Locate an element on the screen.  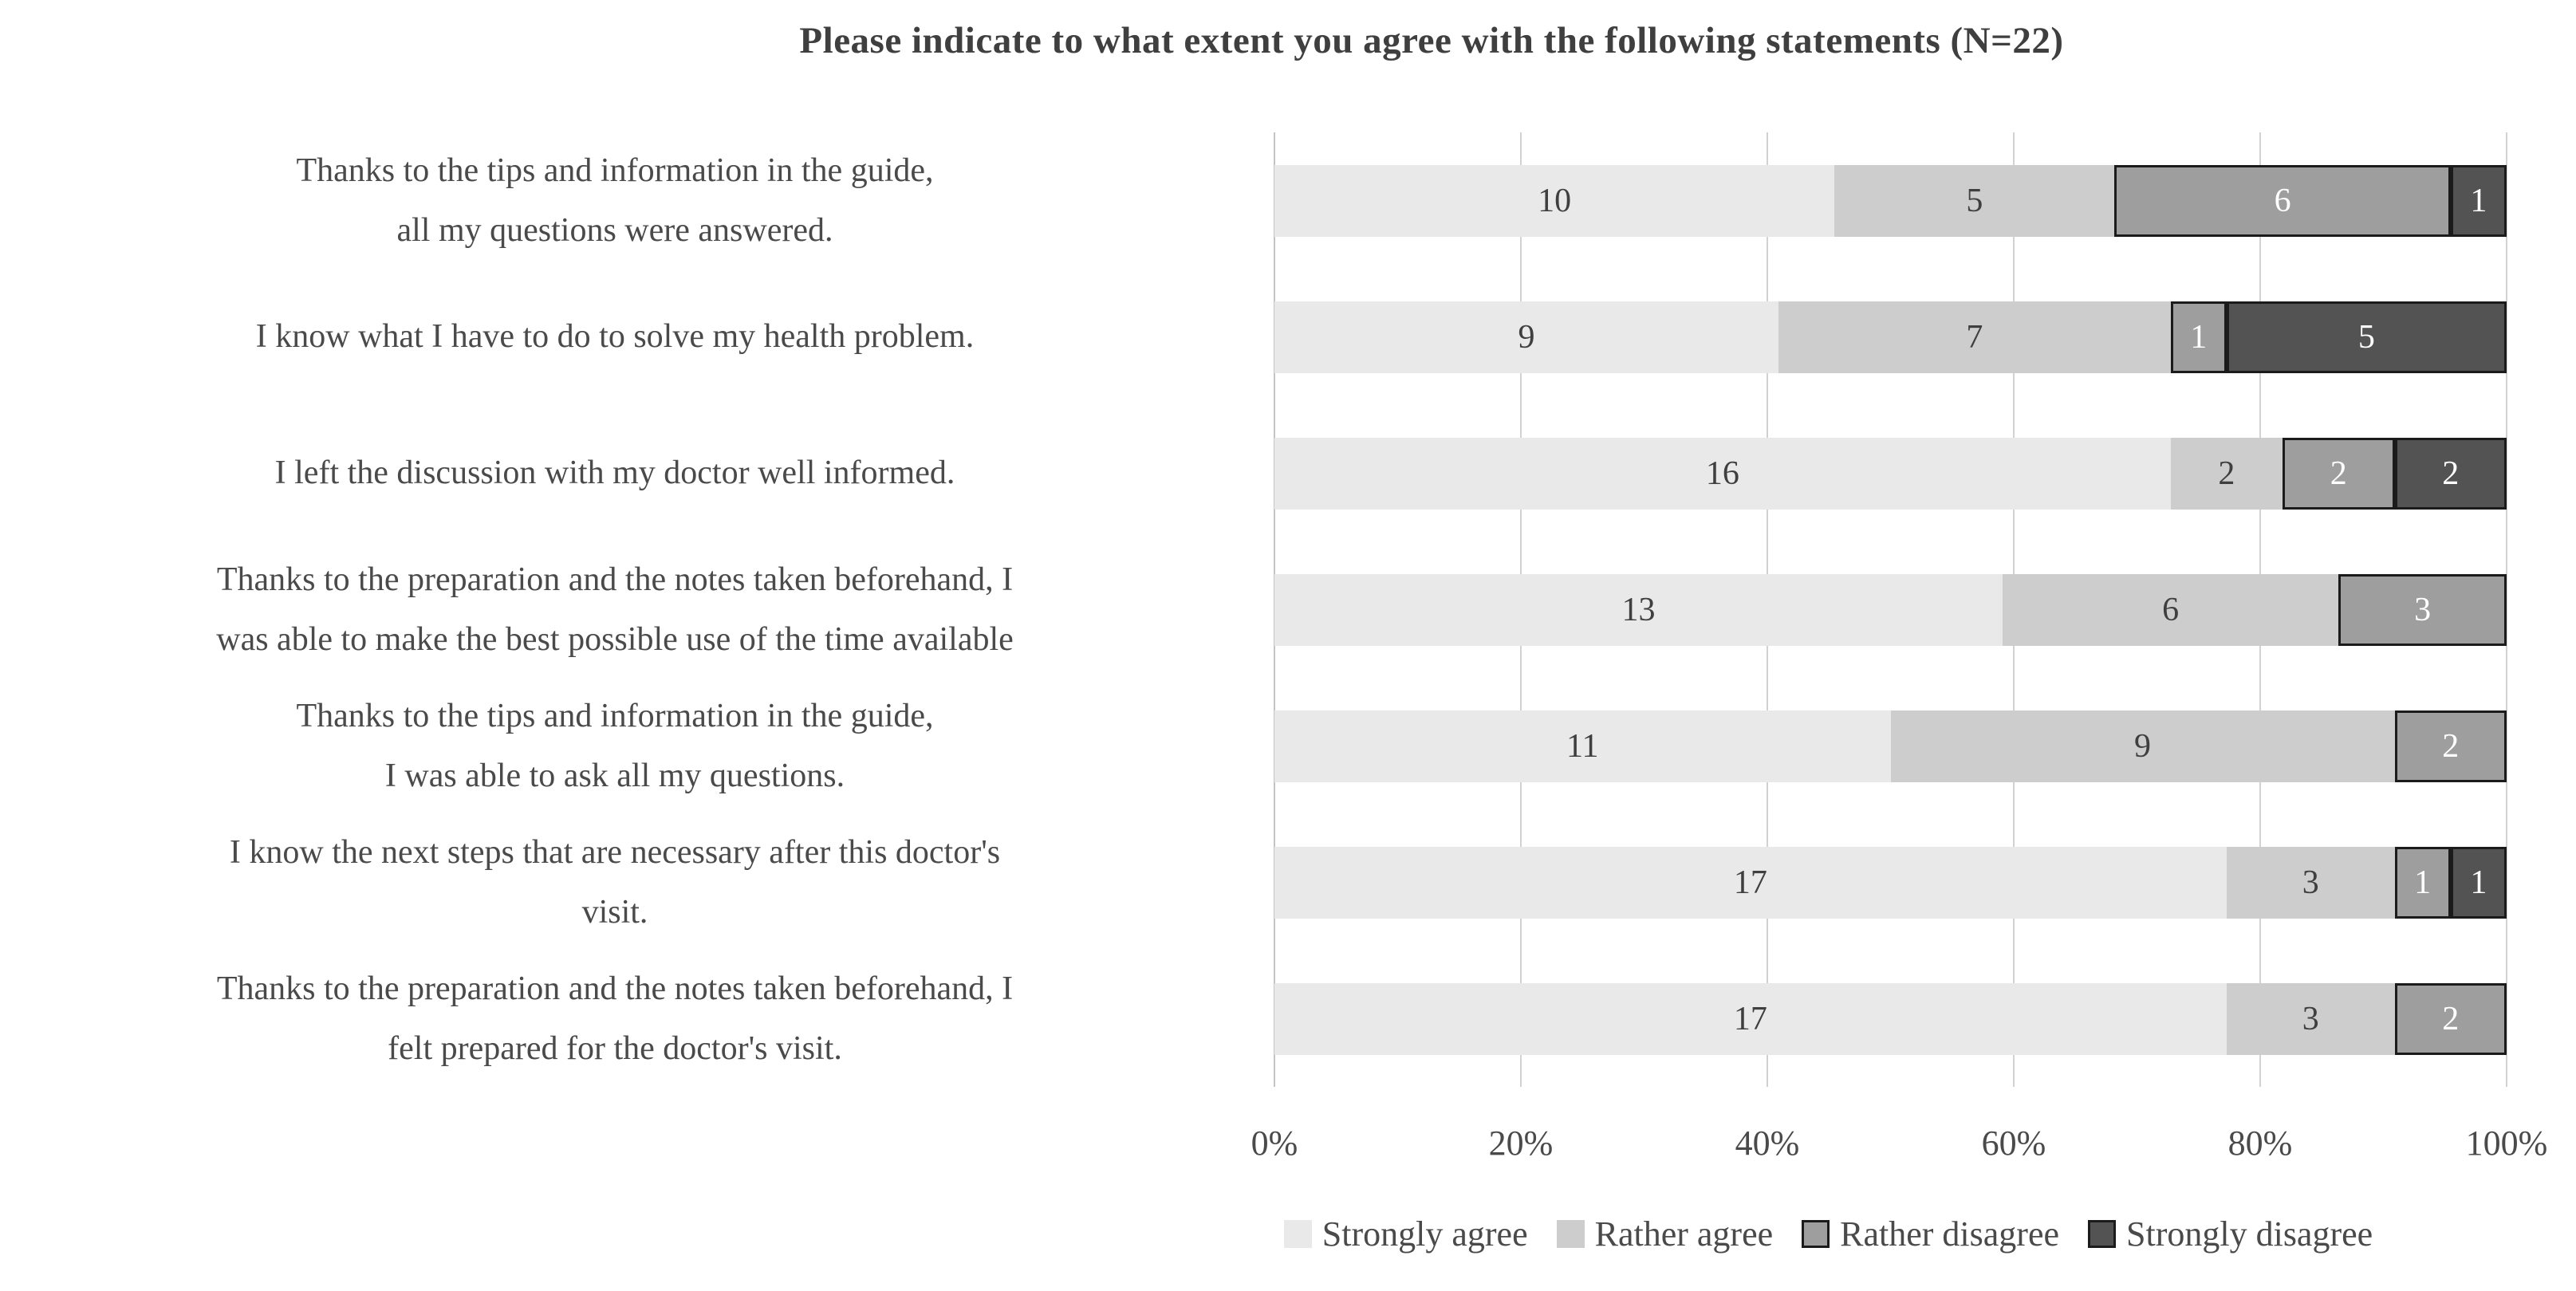
legend-label: Rather agree is located at coordinates (1684, 1234).